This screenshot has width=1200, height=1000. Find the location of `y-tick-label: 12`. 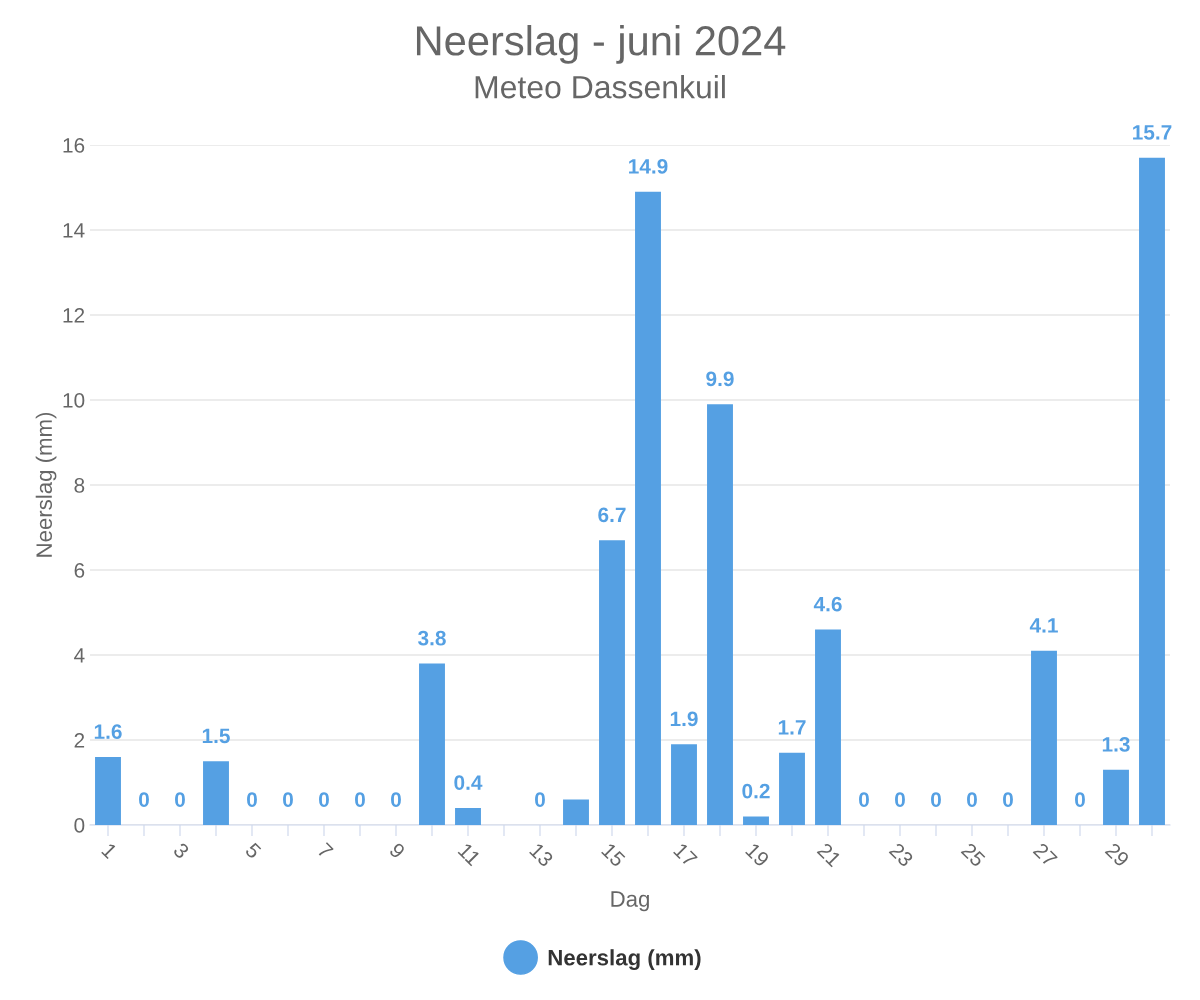

y-tick-label: 12 is located at coordinates (74, 315).